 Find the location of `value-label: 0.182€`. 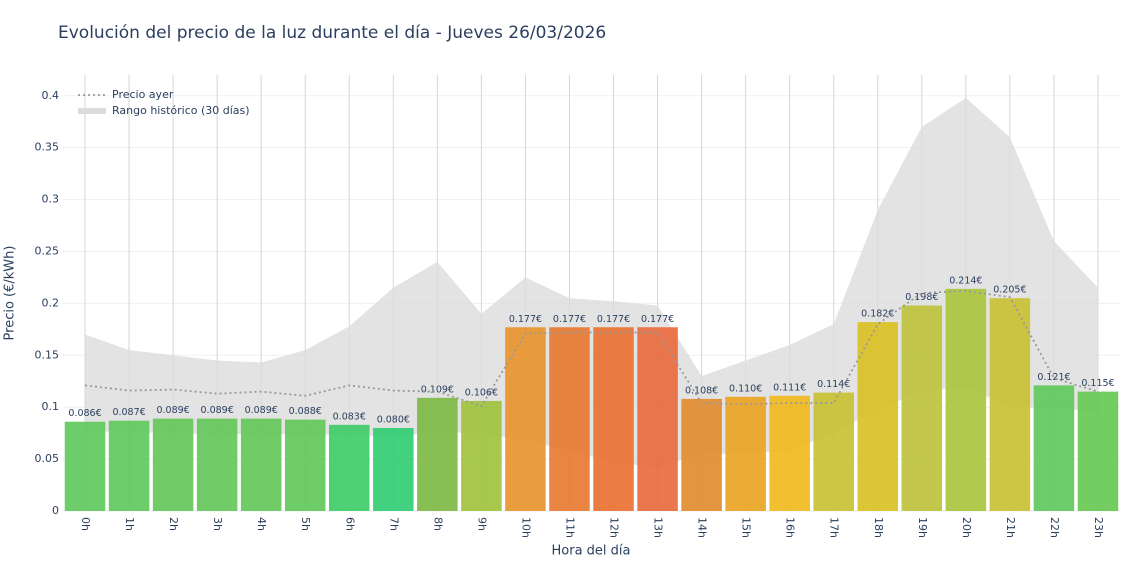

value-label: 0.182€ is located at coordinates (877, 314).